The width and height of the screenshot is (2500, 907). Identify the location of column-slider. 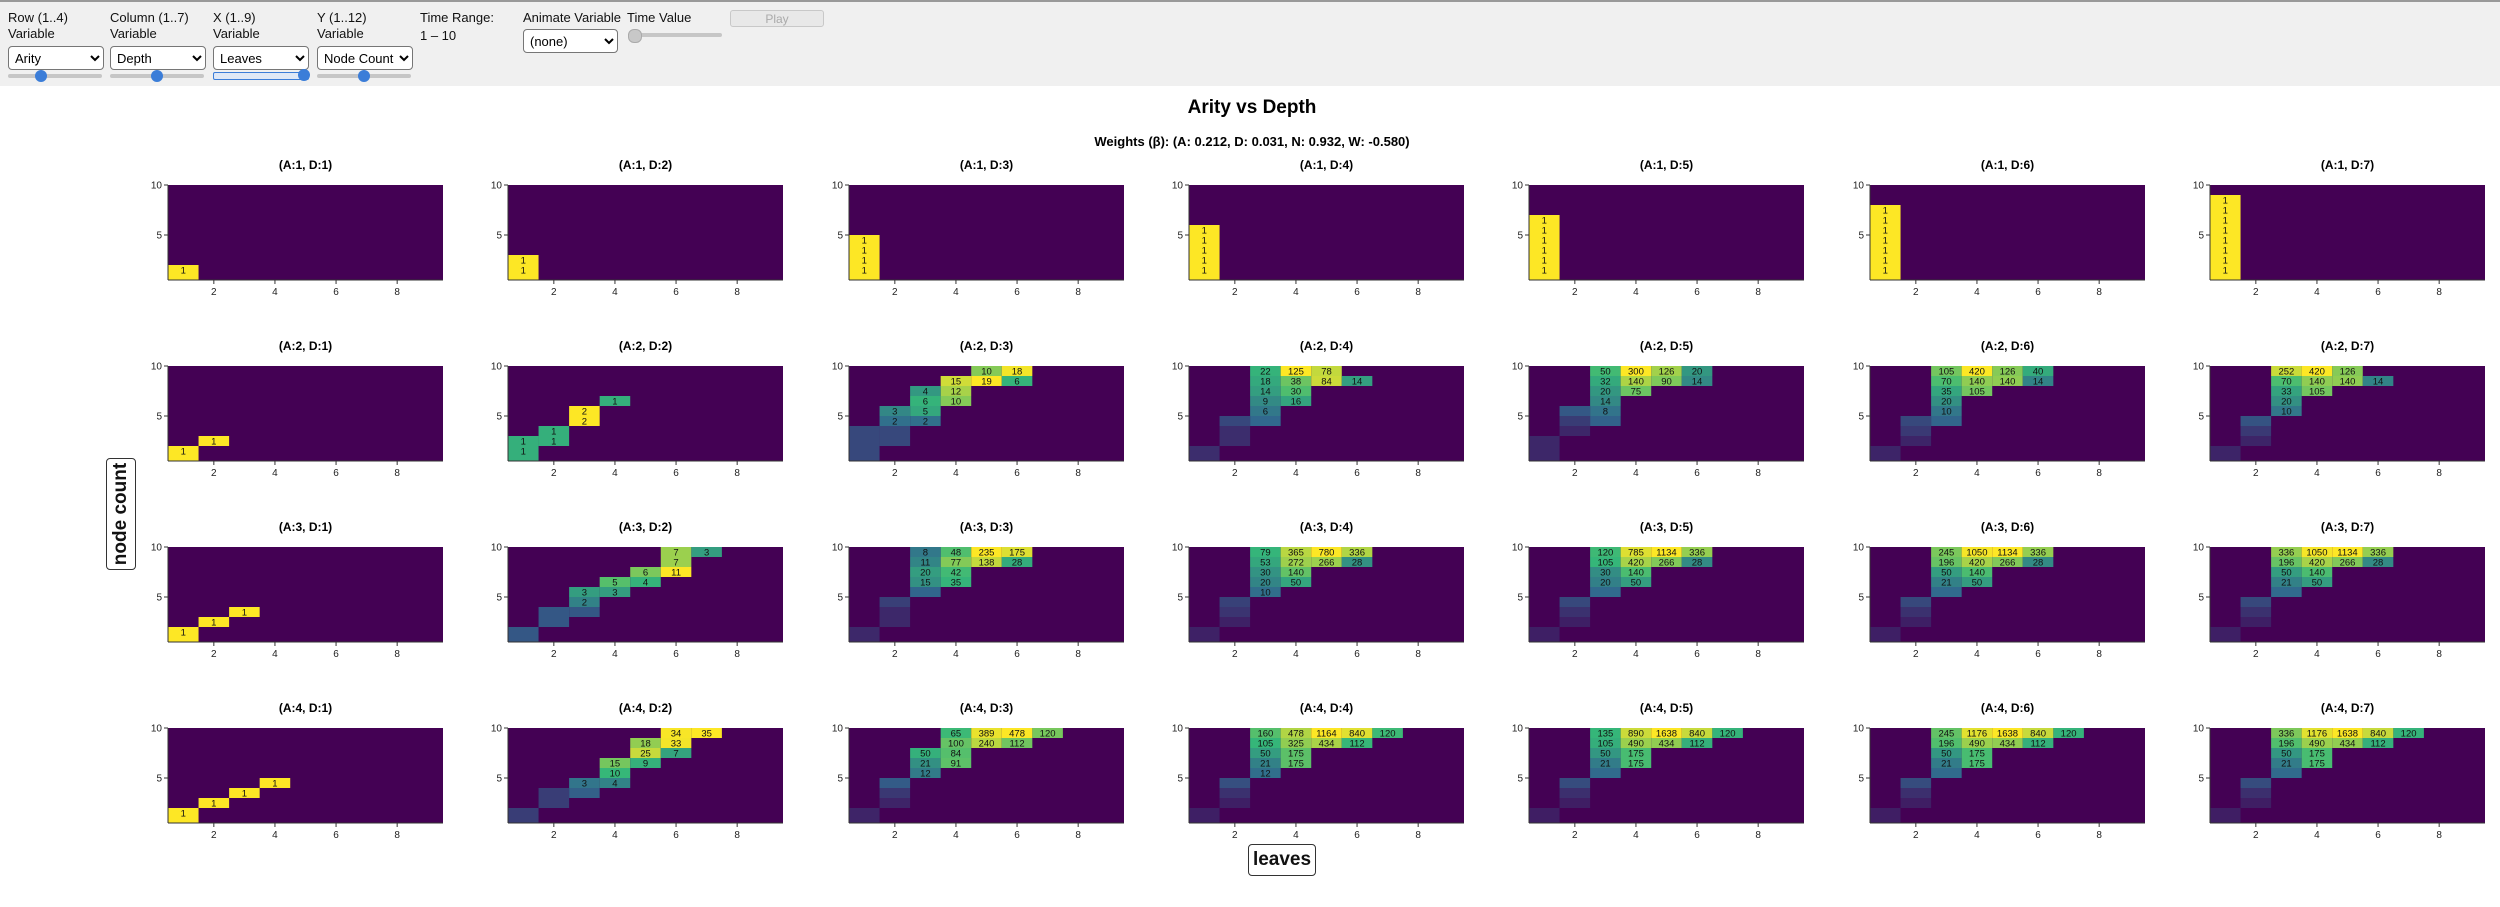
(157, 76).